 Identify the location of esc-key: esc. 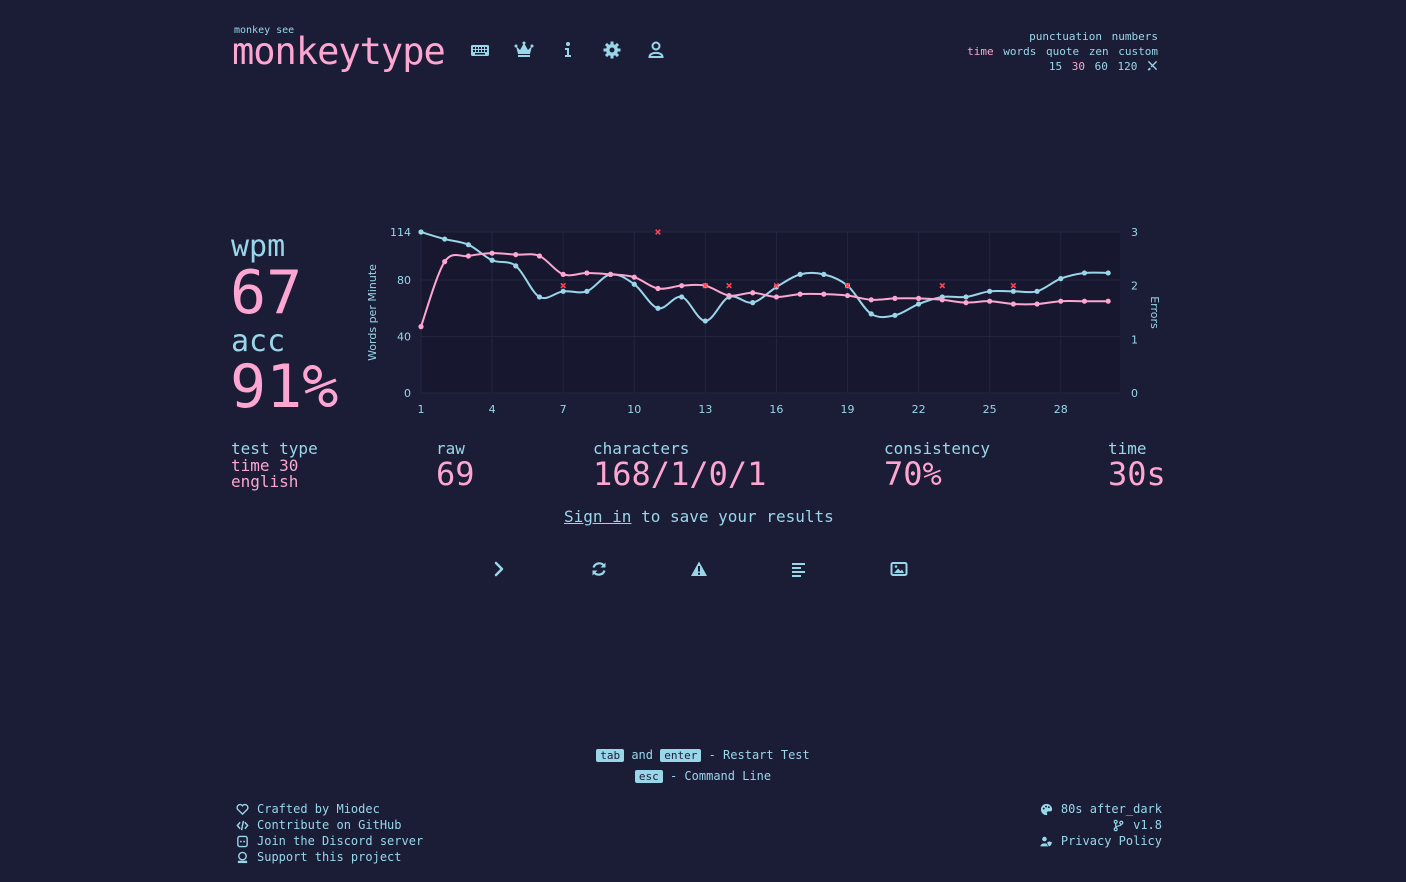
(648, 776).